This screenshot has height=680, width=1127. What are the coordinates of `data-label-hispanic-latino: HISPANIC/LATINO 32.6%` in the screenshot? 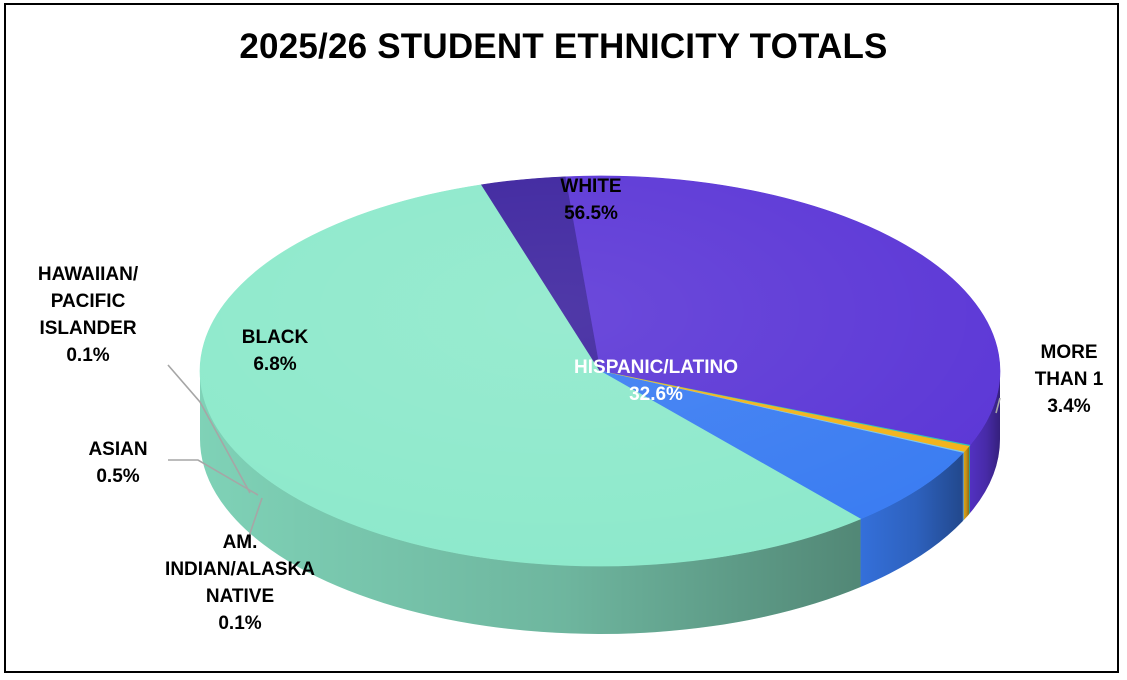 It's located at (656, 381).